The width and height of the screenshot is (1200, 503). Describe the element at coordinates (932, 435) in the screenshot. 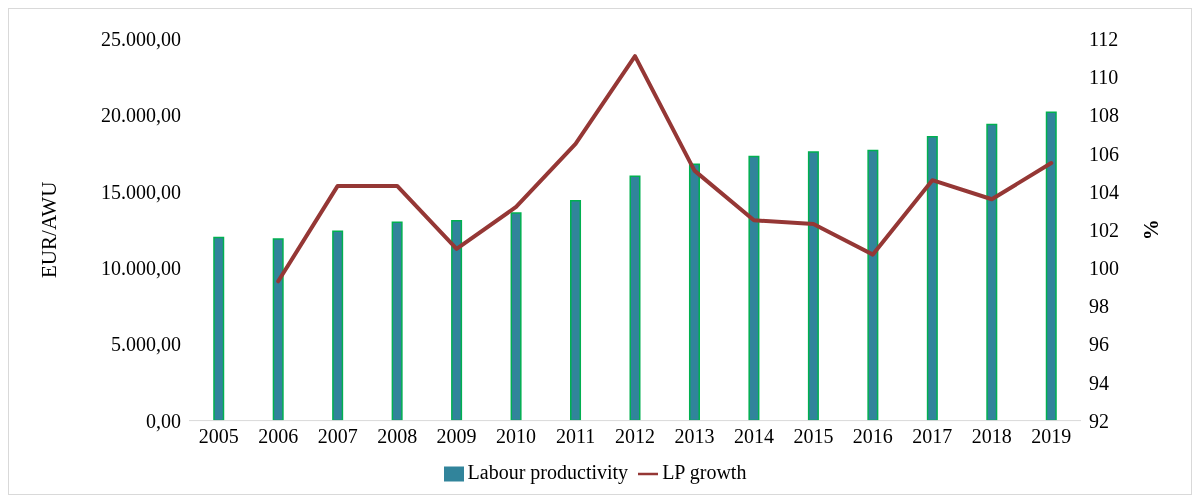

I see `x-tick-label: 2017` at that location.